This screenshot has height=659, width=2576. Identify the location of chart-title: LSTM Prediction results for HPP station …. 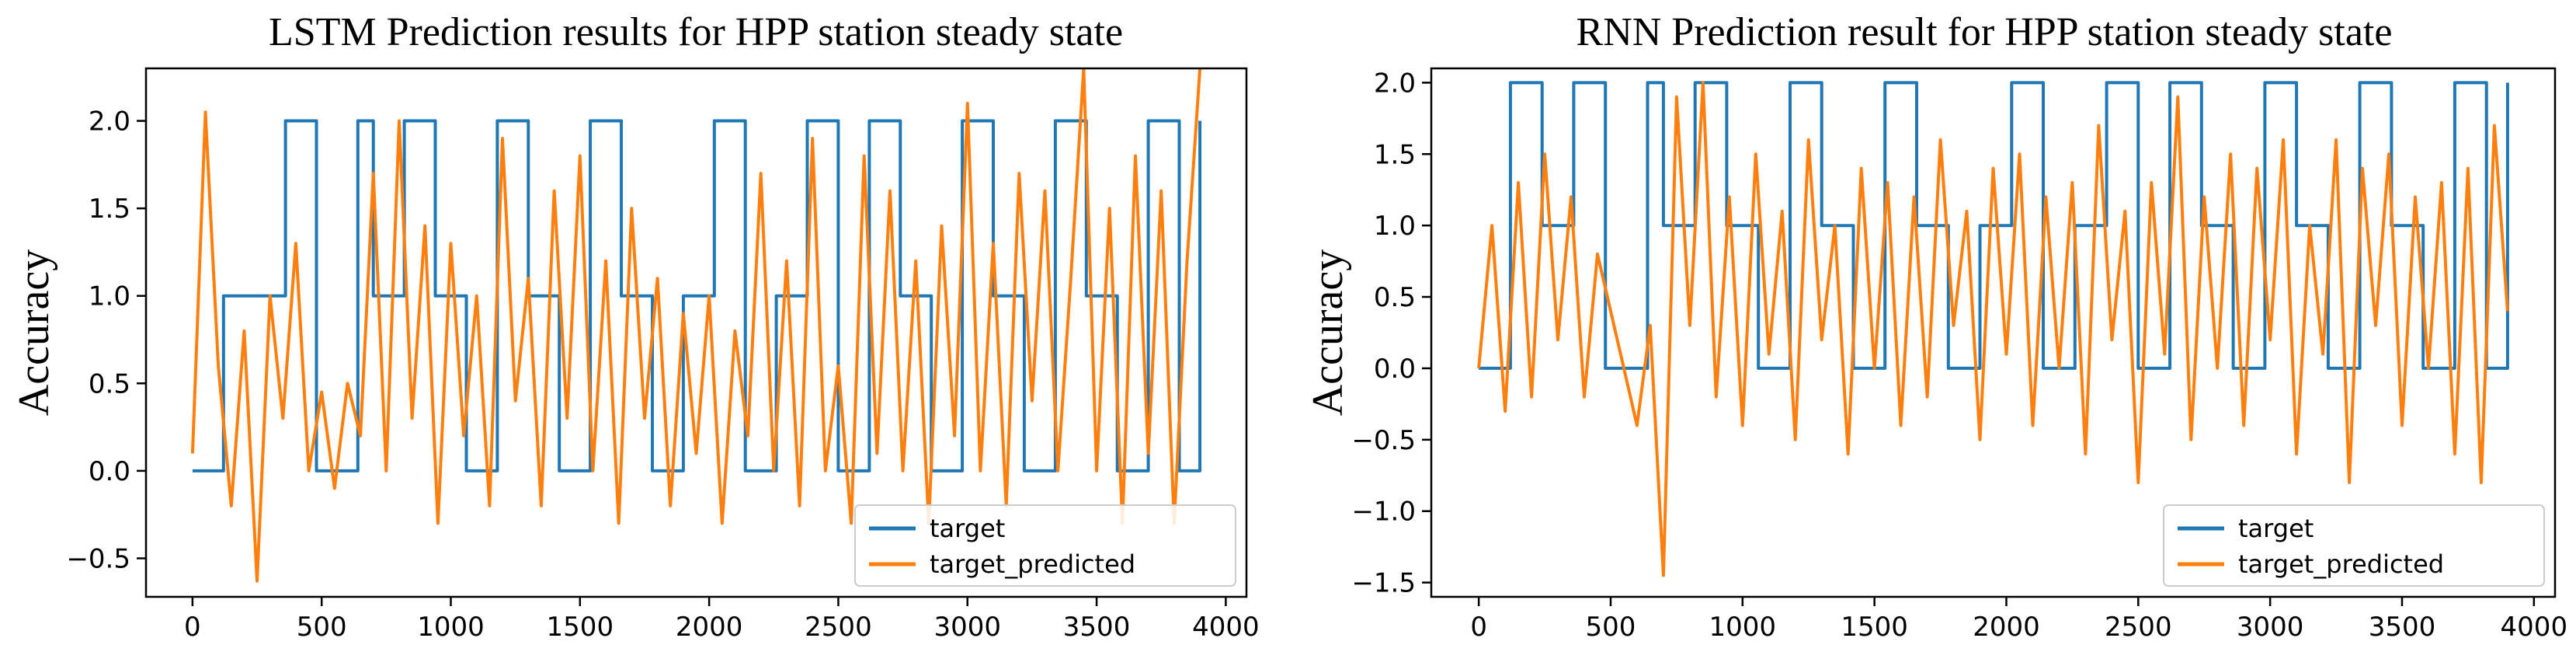
(696, 32).